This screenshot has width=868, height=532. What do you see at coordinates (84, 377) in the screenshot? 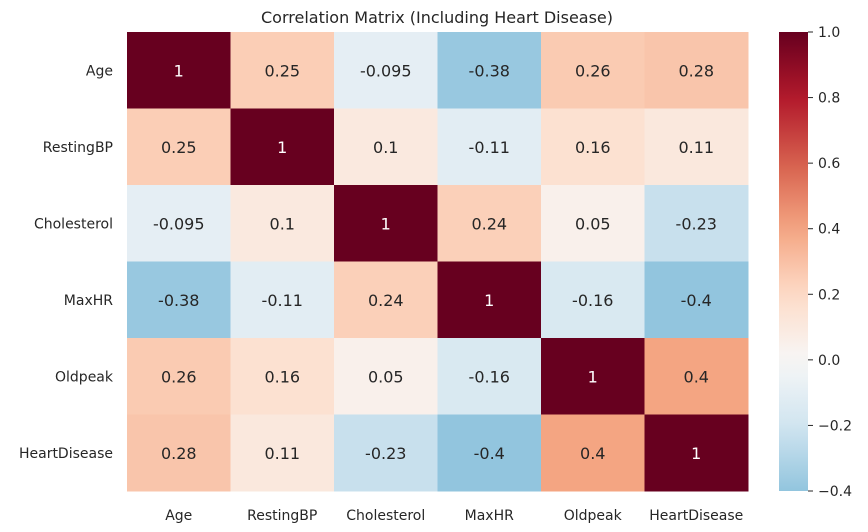
I see `row-label: Oldpeak` at bounding box center [84, 377].